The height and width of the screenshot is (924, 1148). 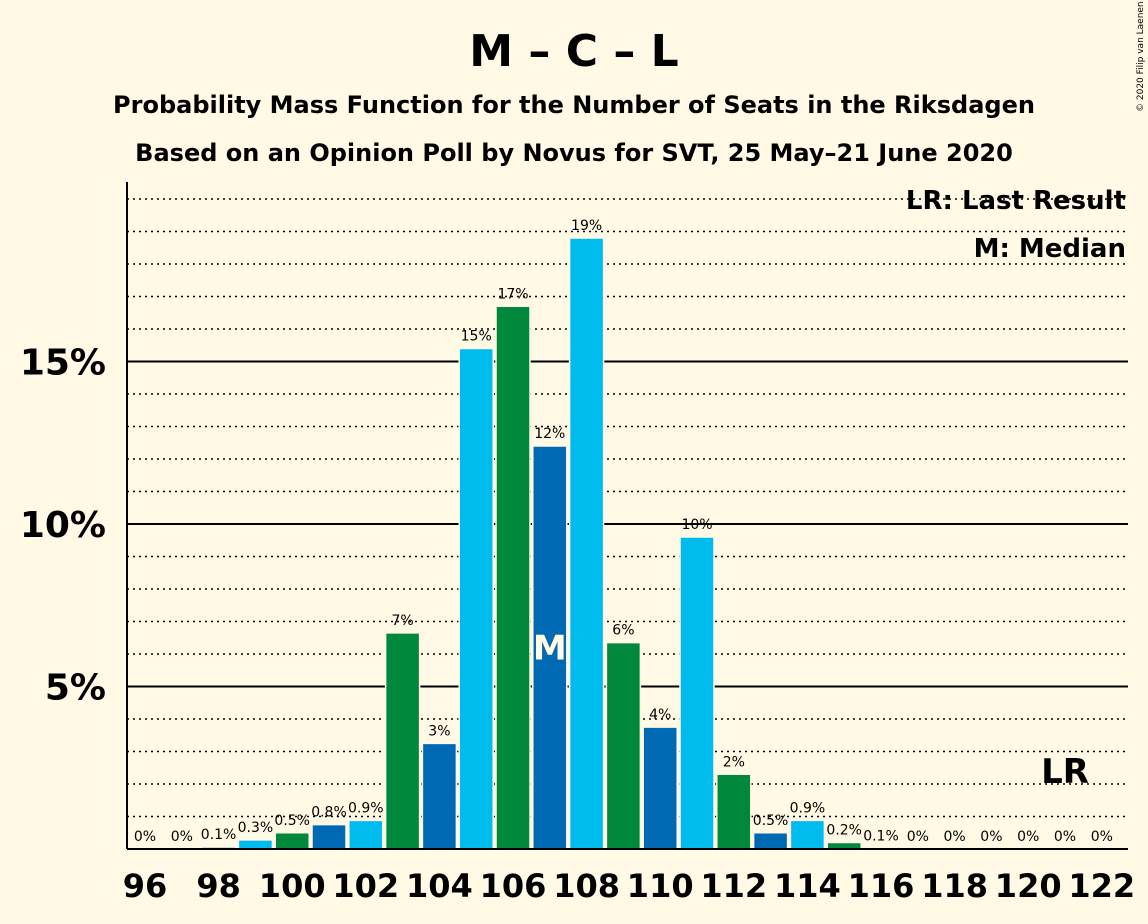 What do you see at coordinates (549, 434) in the screenshot?
I see `data-label-seat-107: 12%` at bounding box center [549, 434].